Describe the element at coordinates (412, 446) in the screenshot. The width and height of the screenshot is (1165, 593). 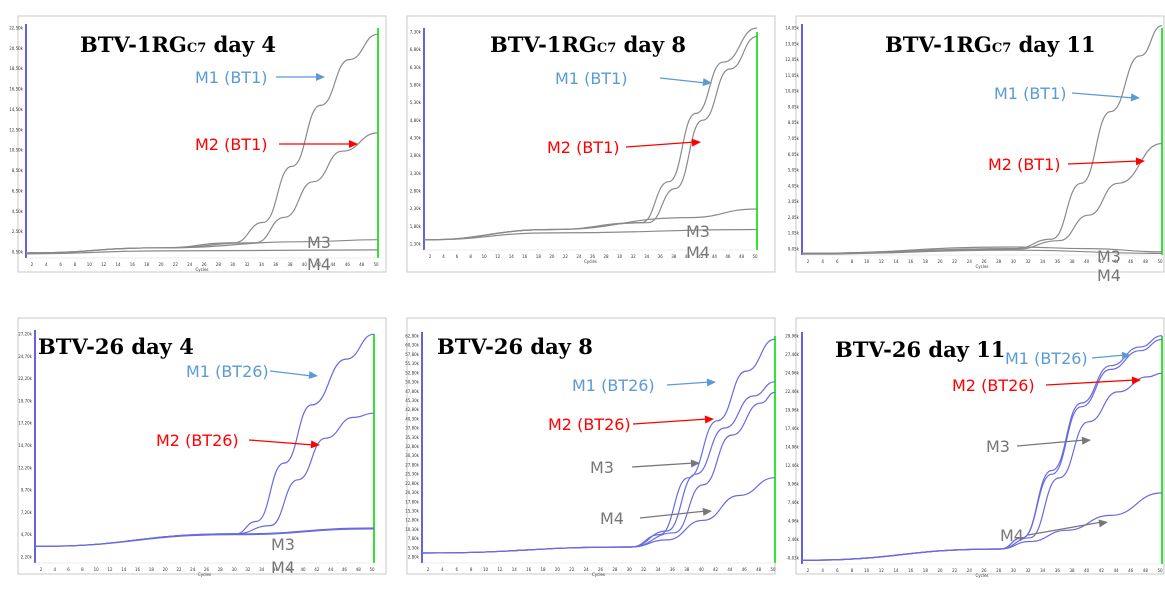
I see `y-tick-label: 32,80k` at that location.